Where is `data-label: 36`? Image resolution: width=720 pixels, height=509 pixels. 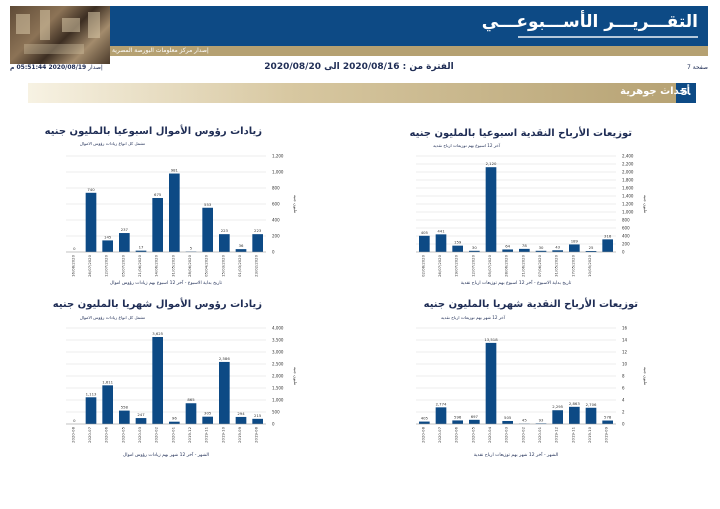
data-label: 36 is located at coordinates (241, 245).